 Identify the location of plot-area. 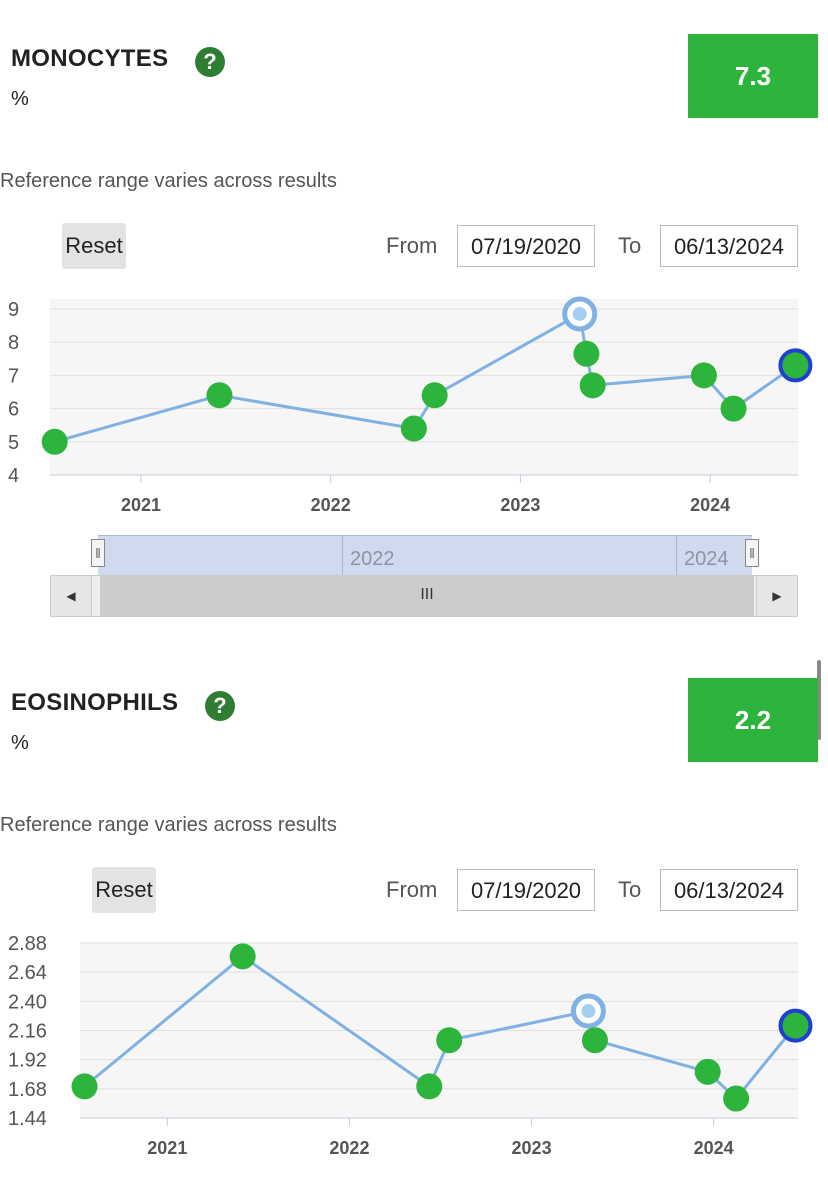
(424, 387).